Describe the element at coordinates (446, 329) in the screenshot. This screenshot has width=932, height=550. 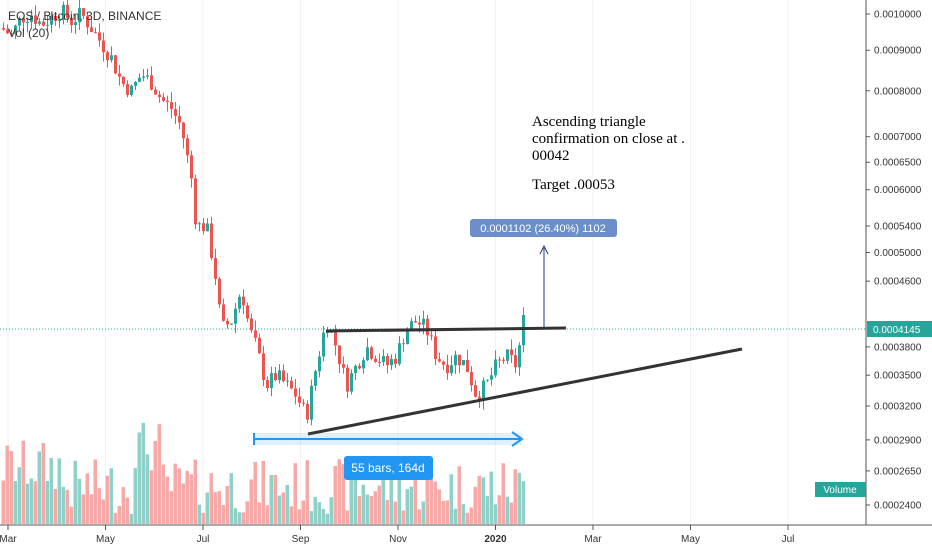
I see `resistance-line` at that location.